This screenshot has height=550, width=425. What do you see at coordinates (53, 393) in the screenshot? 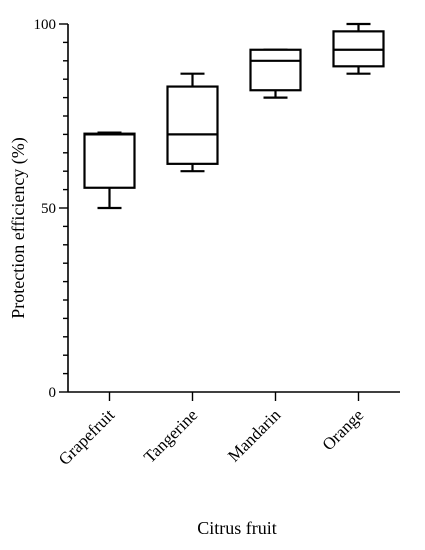
I see `y-tick-label: 0` at bounding box center [53, 393].